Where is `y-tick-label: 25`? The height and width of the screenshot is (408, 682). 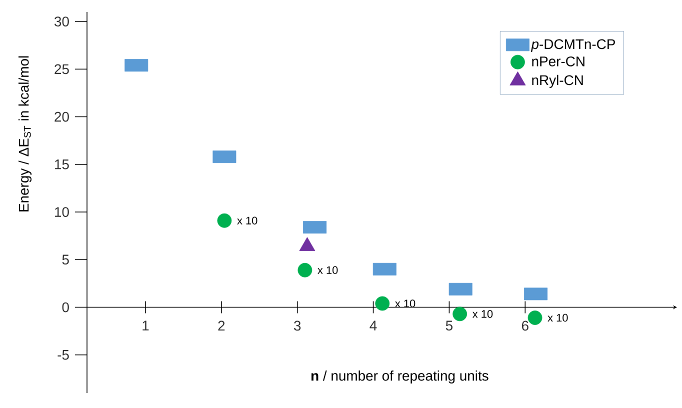
y-tick-label: 25 is located at coordinates (61, 69).